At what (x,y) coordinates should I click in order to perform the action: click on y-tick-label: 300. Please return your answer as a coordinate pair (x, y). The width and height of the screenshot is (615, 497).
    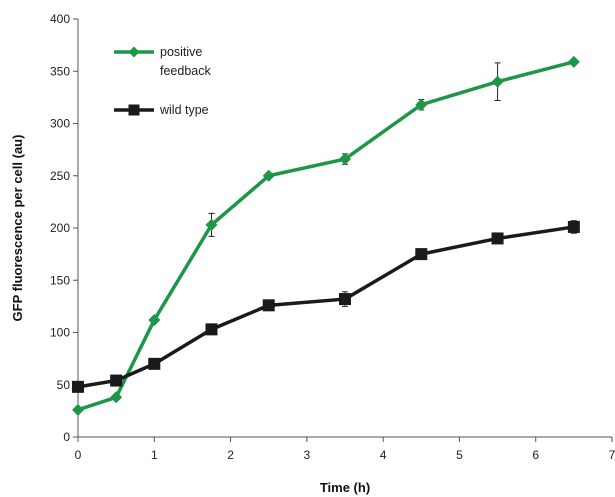
    Looking at the image, I should click on (60, 124).